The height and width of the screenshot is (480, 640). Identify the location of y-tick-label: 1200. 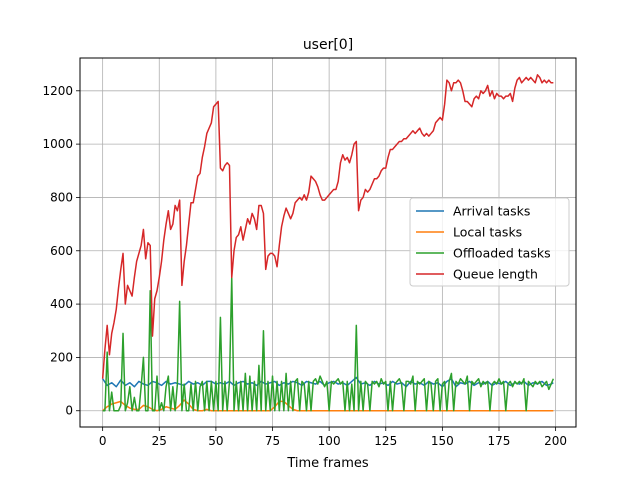
(57, 91).